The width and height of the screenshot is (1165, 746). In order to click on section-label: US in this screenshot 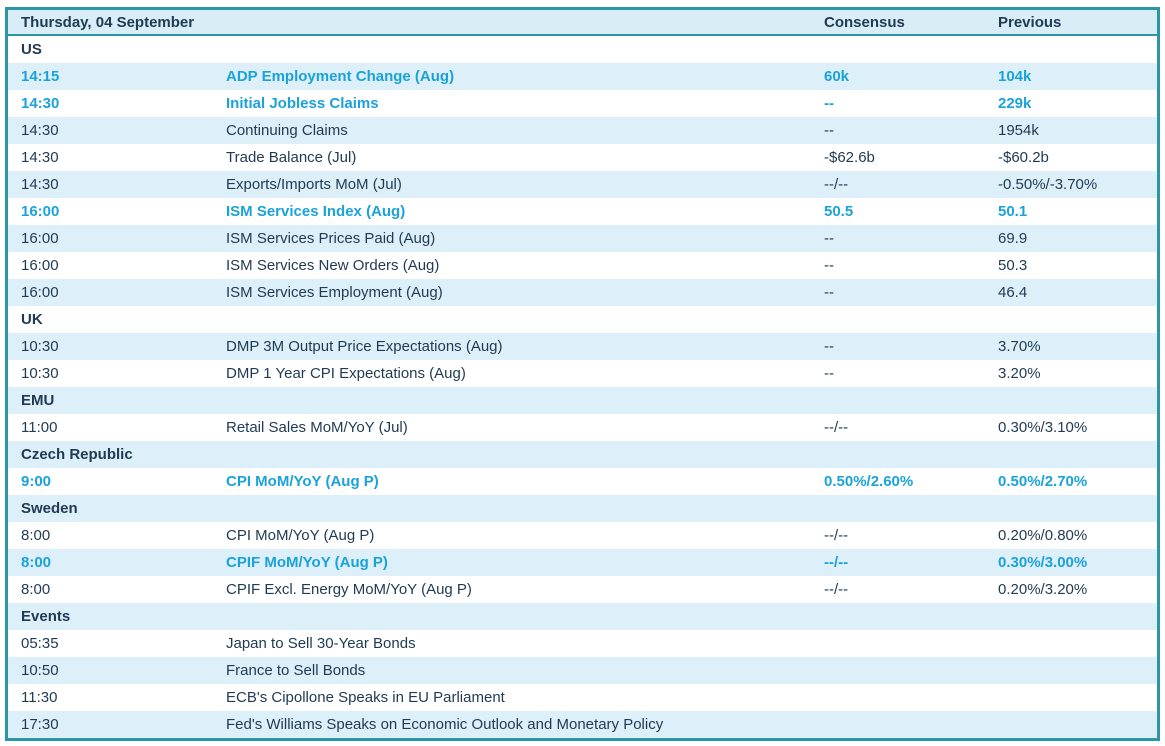, I will do `click(31, 49)`.